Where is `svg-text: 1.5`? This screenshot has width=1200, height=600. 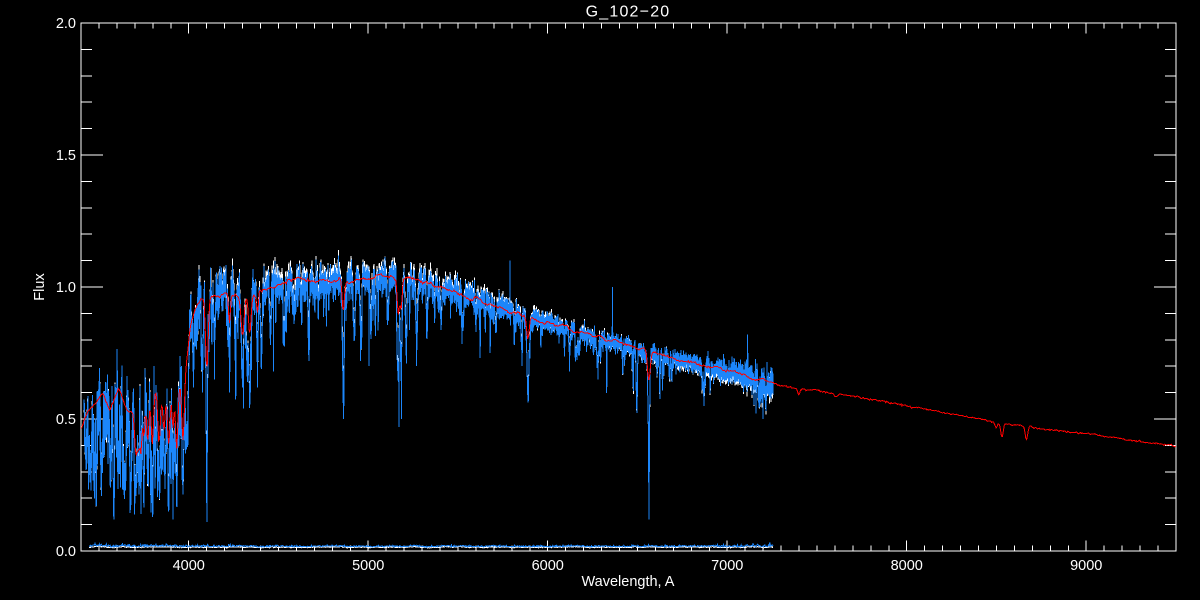 svg-text: 1.5 is located at coordinates (66, 156).